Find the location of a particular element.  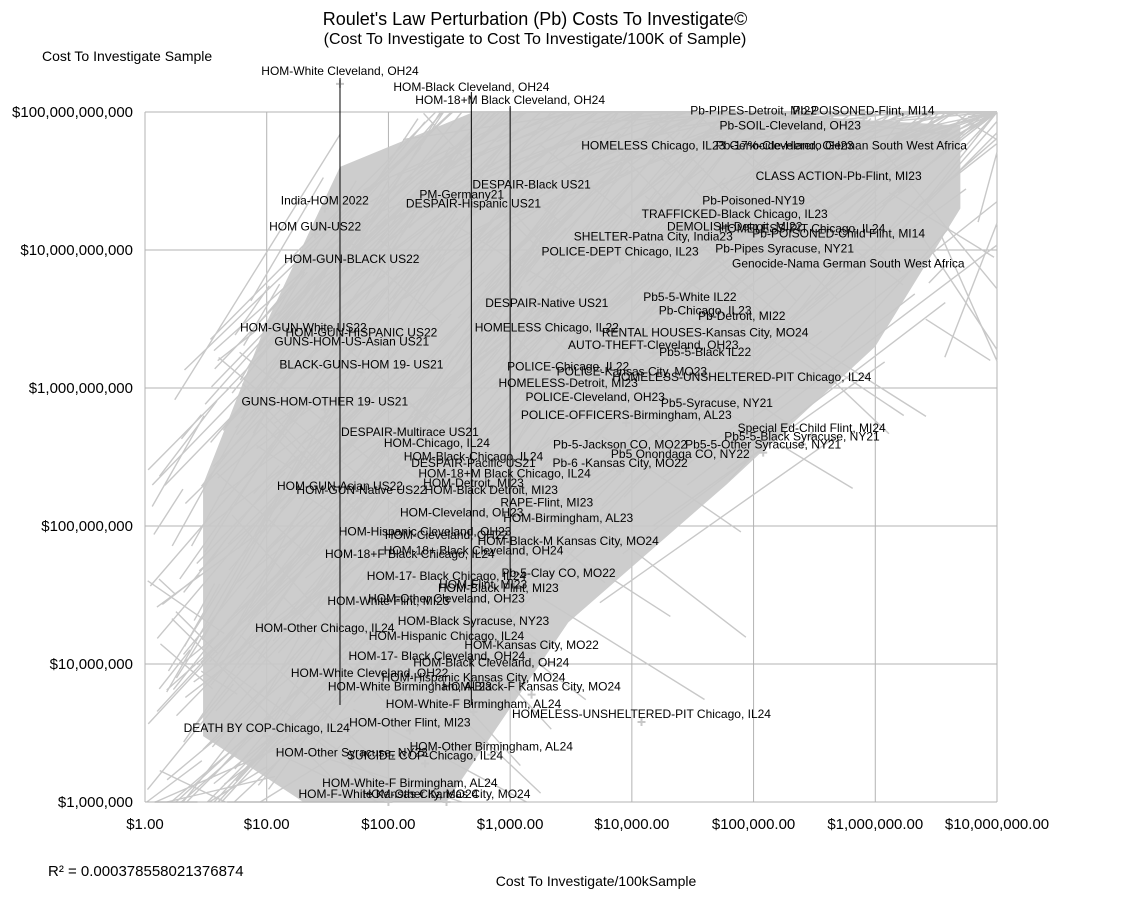

data-point-label: DESPAIR-Hispanic US21 is located at coordinates (473, 204).